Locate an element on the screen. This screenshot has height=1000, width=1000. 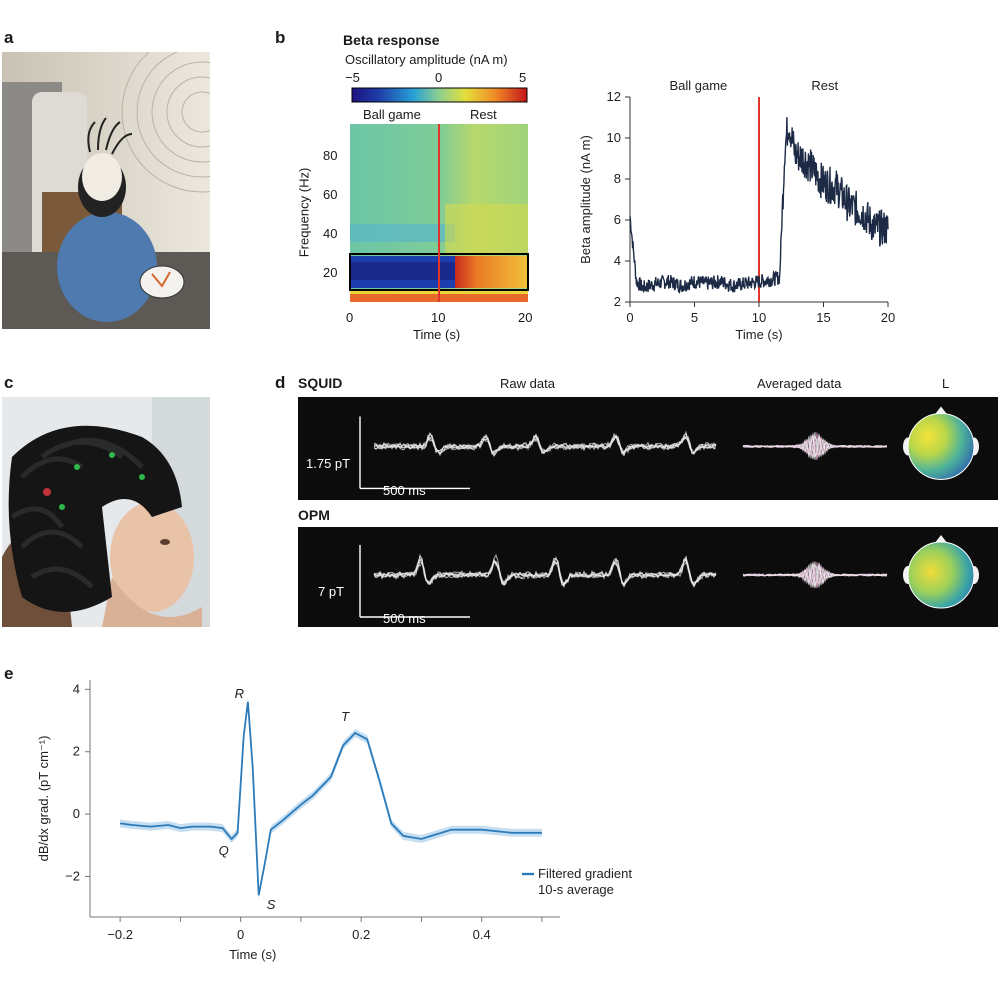
opm-topo-map is located at coordinates (941, 575).